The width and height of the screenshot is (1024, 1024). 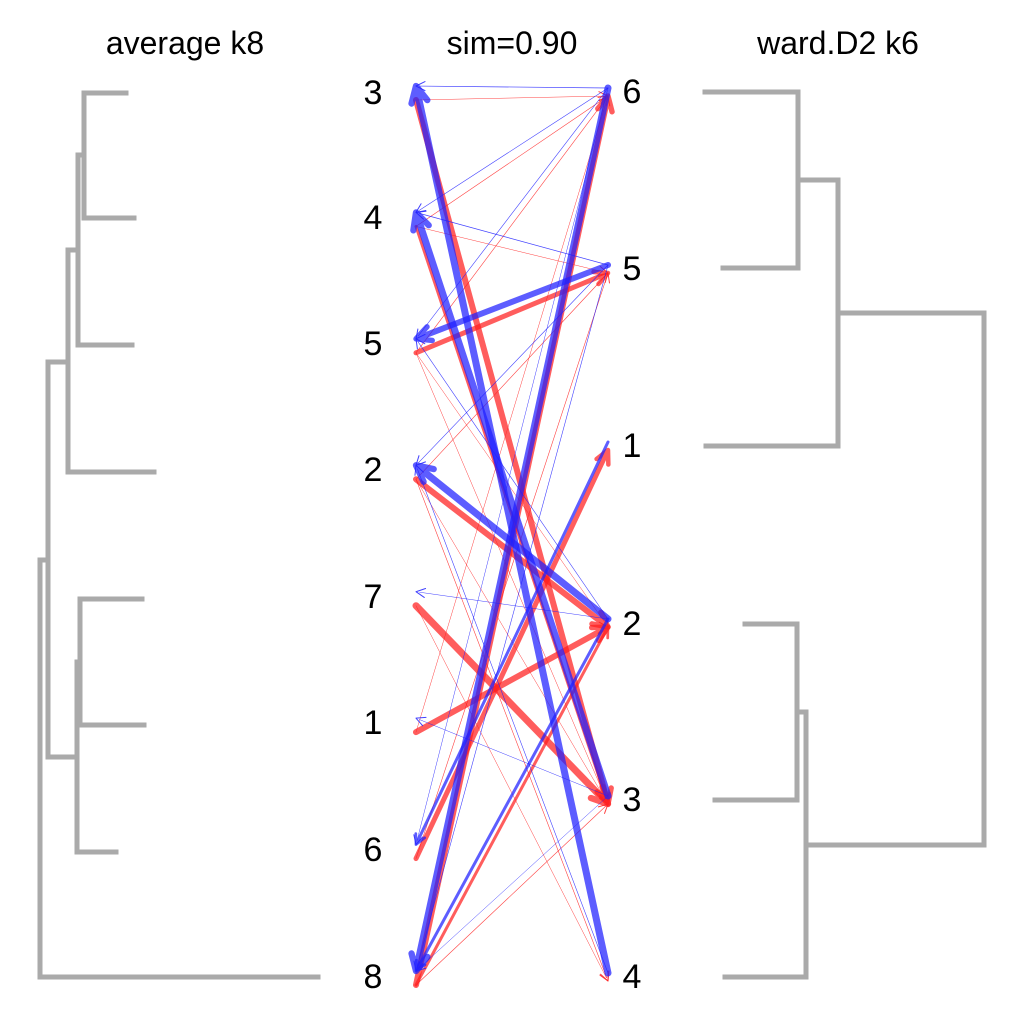 I want to click on left-leaf-label: 7, so click(x=373, y=597).